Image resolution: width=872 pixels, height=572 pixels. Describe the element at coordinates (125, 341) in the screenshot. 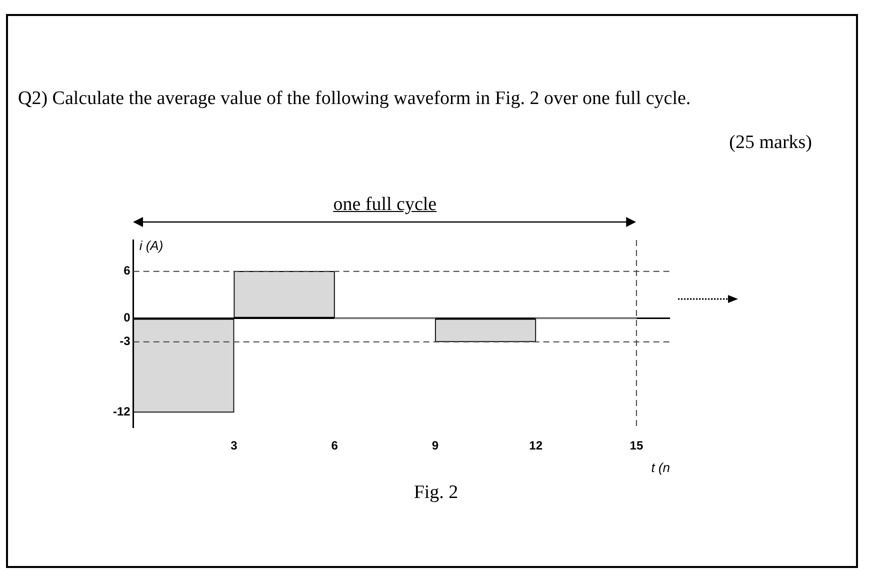

I see `y-tick-label: -3` at that location.